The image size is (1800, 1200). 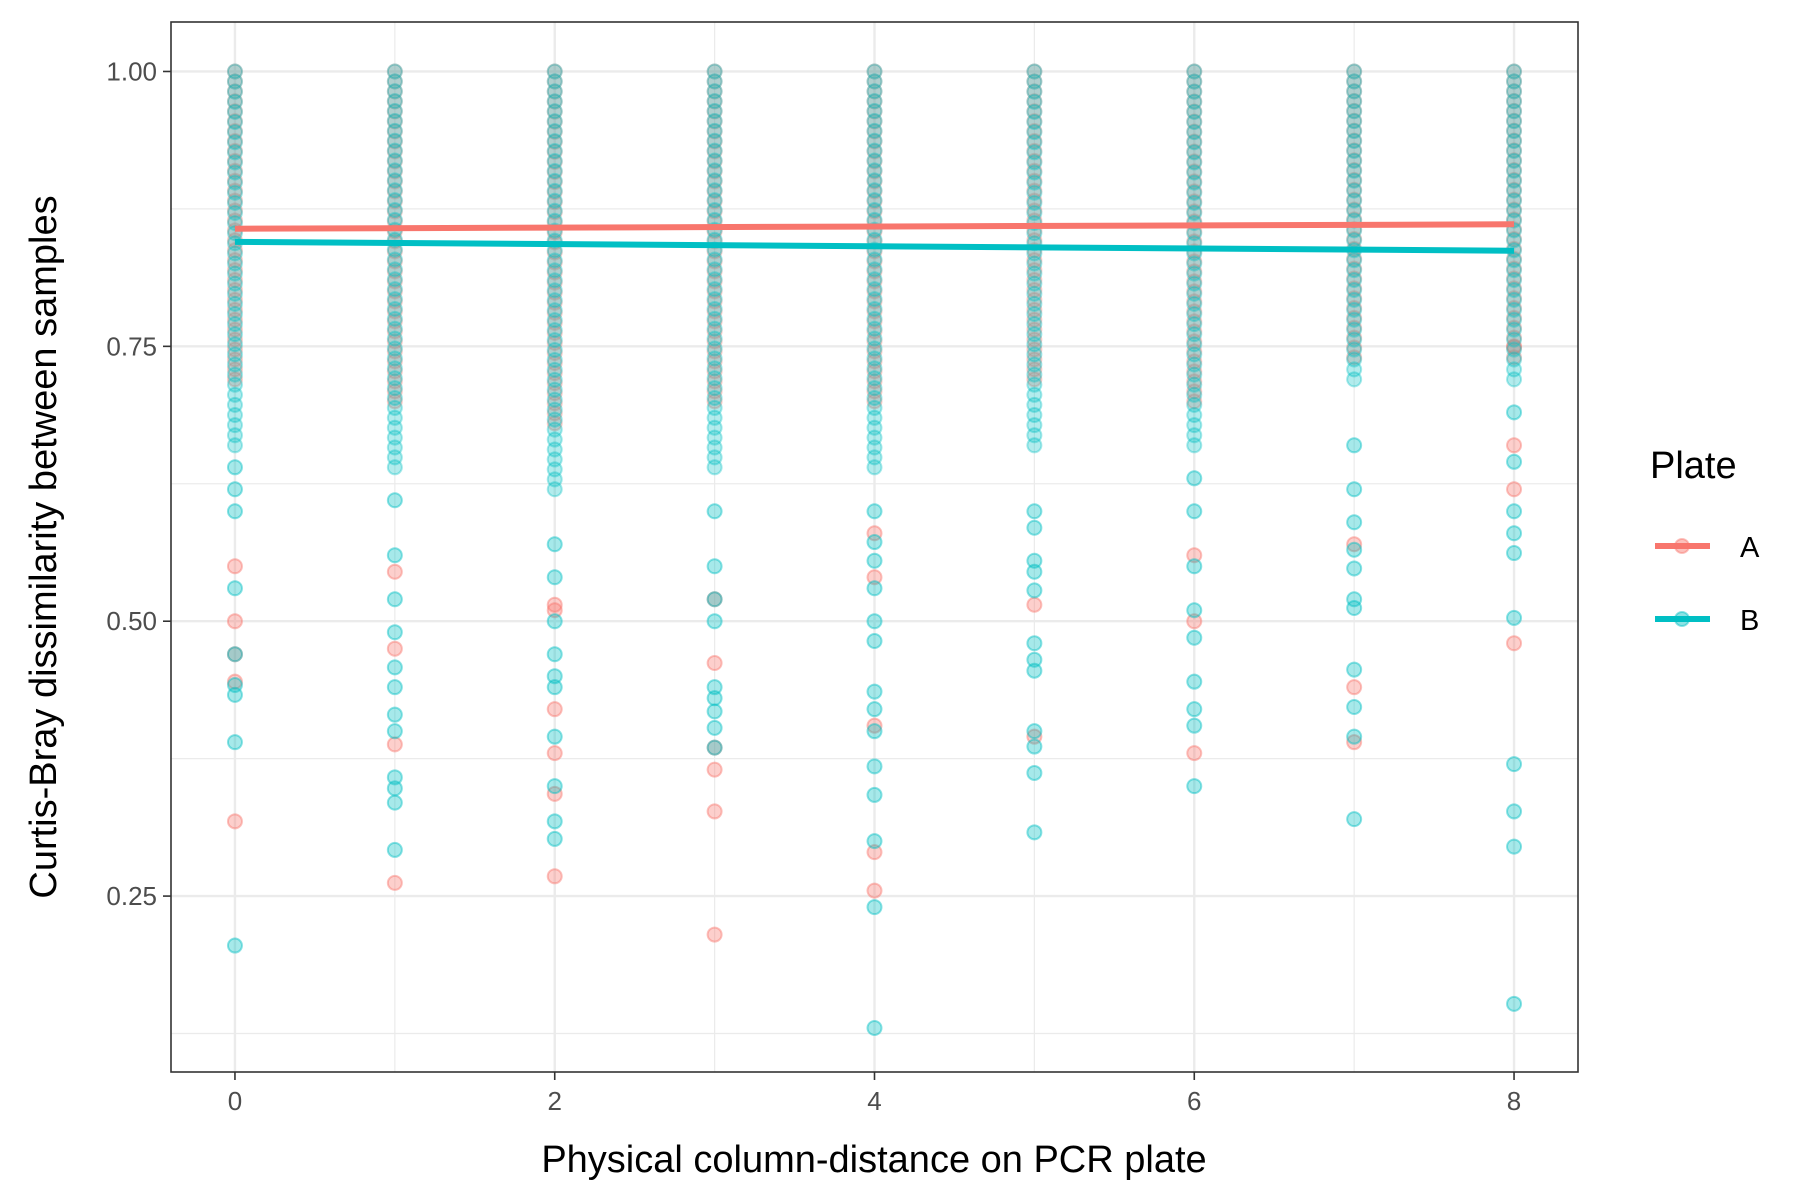 I want to click on legend-label-b: B, so click(x=1749, y=621).